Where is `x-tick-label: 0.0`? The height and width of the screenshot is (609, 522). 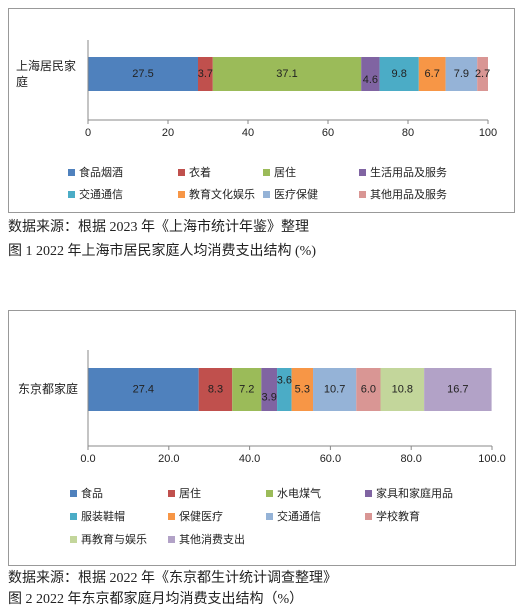 x-tick-label: 0.0 is located at coordinates (87, 459).